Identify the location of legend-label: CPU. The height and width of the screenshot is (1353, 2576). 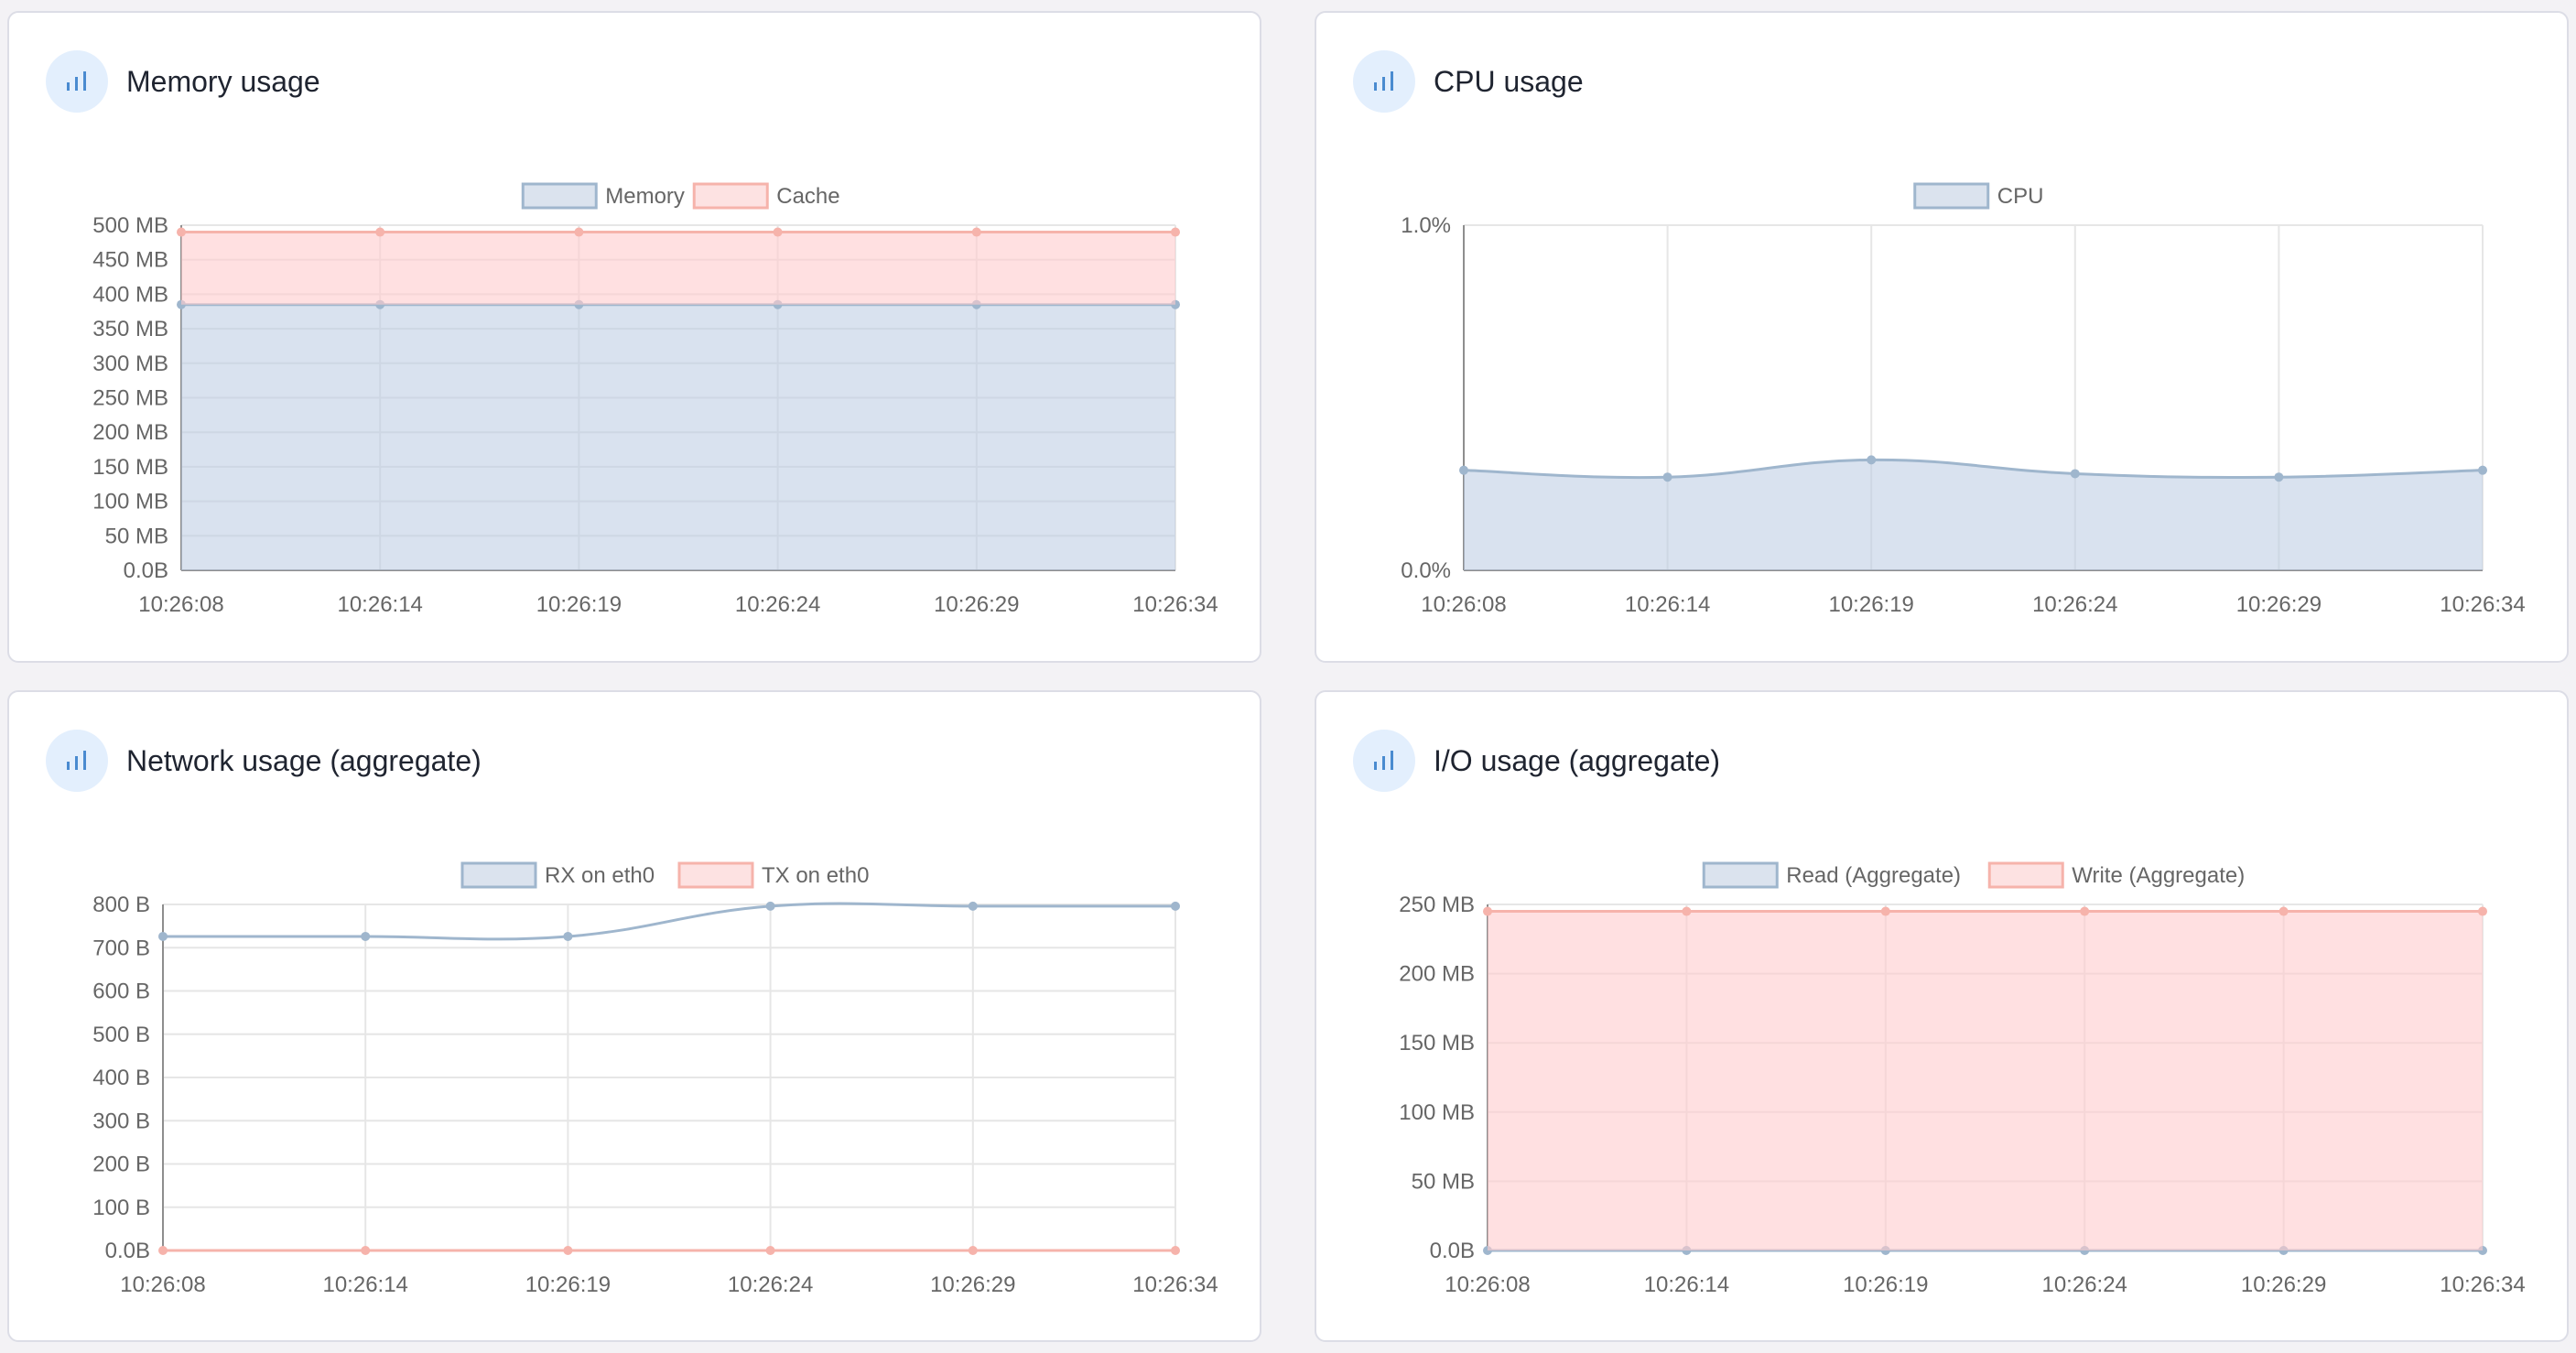
(2021, 196).